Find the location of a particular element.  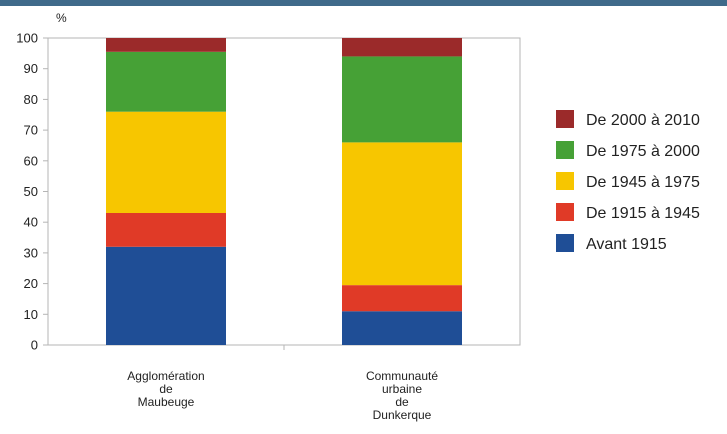

x-category-label: Dunkerque is located at coordinates (402, 415).